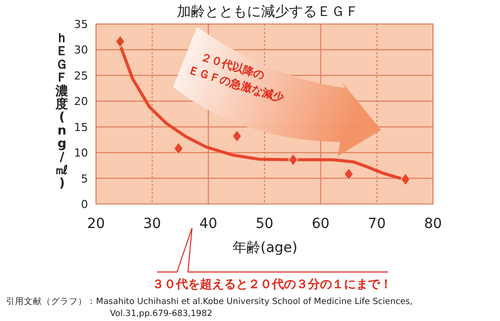 The image size is (500, 321). What do you see at coordinates (209, 307) in the screenshot?
I see `text: 引用文献（グラフ）：Masahito Uchihashi et al.Kobe University School of Medicine Life Sciences, Vol.31,pp.679-683,1982` at bounding box center [209, 307].